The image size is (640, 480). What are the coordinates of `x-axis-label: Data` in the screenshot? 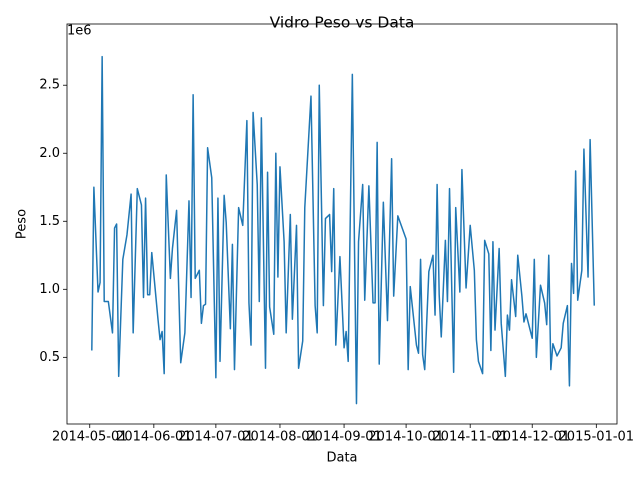 It's located at (341, 458).